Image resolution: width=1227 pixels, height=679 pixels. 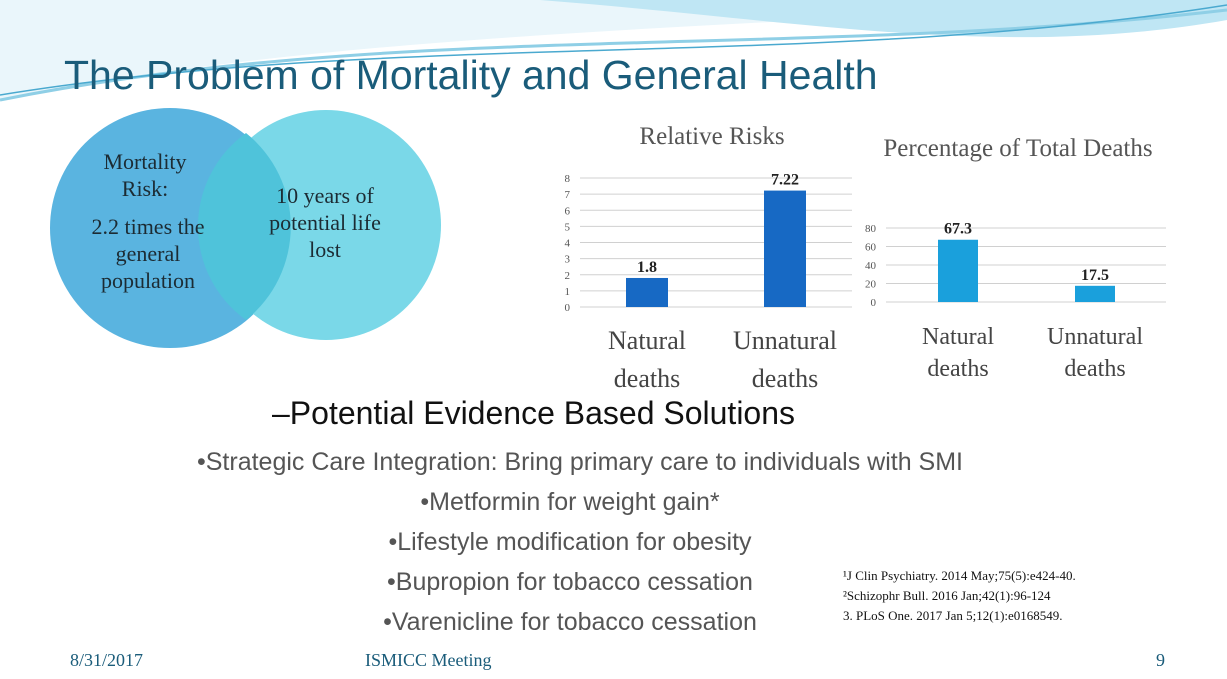 I want to click on reference: 3. PLoS One. 2017 Jan 5;12(1):e0168549., so click(x=953, y=615).